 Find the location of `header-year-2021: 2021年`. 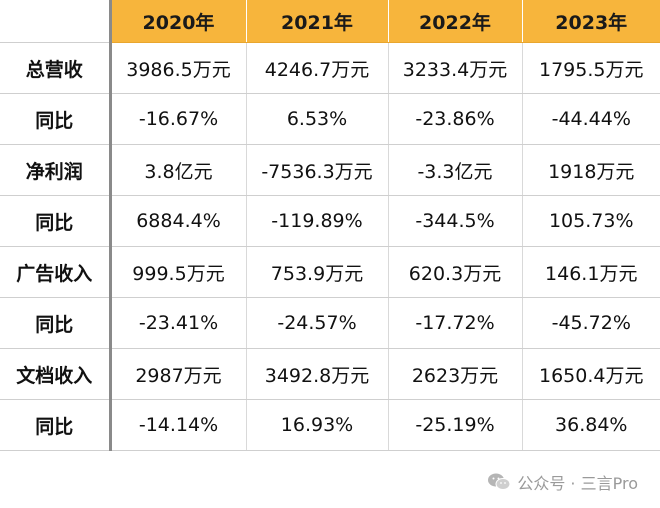

header-year-2021: 2021年 is located at coordinates (317, 21).